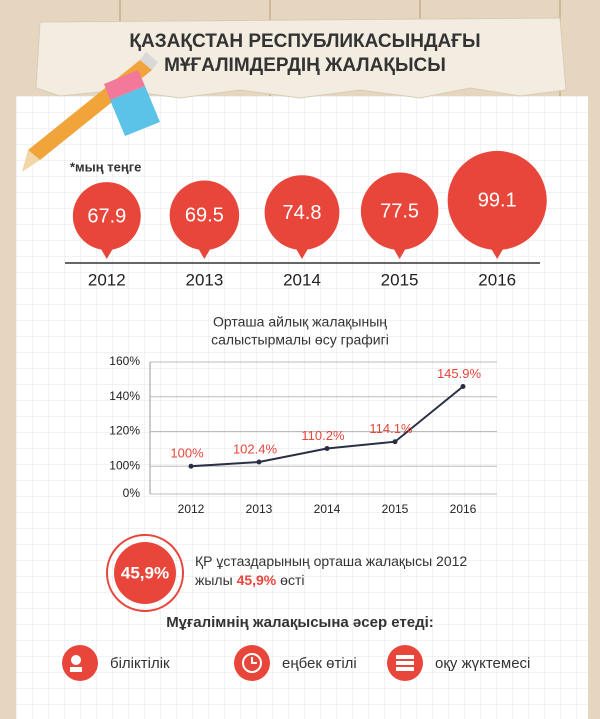  What do you see at coordinates (305, 65) in the screenshot?
I see `header-title: МҰҒАЛІМДЕРДІҢ ЖАЛАҚЫСЫ` at bounding box center [305, 65].